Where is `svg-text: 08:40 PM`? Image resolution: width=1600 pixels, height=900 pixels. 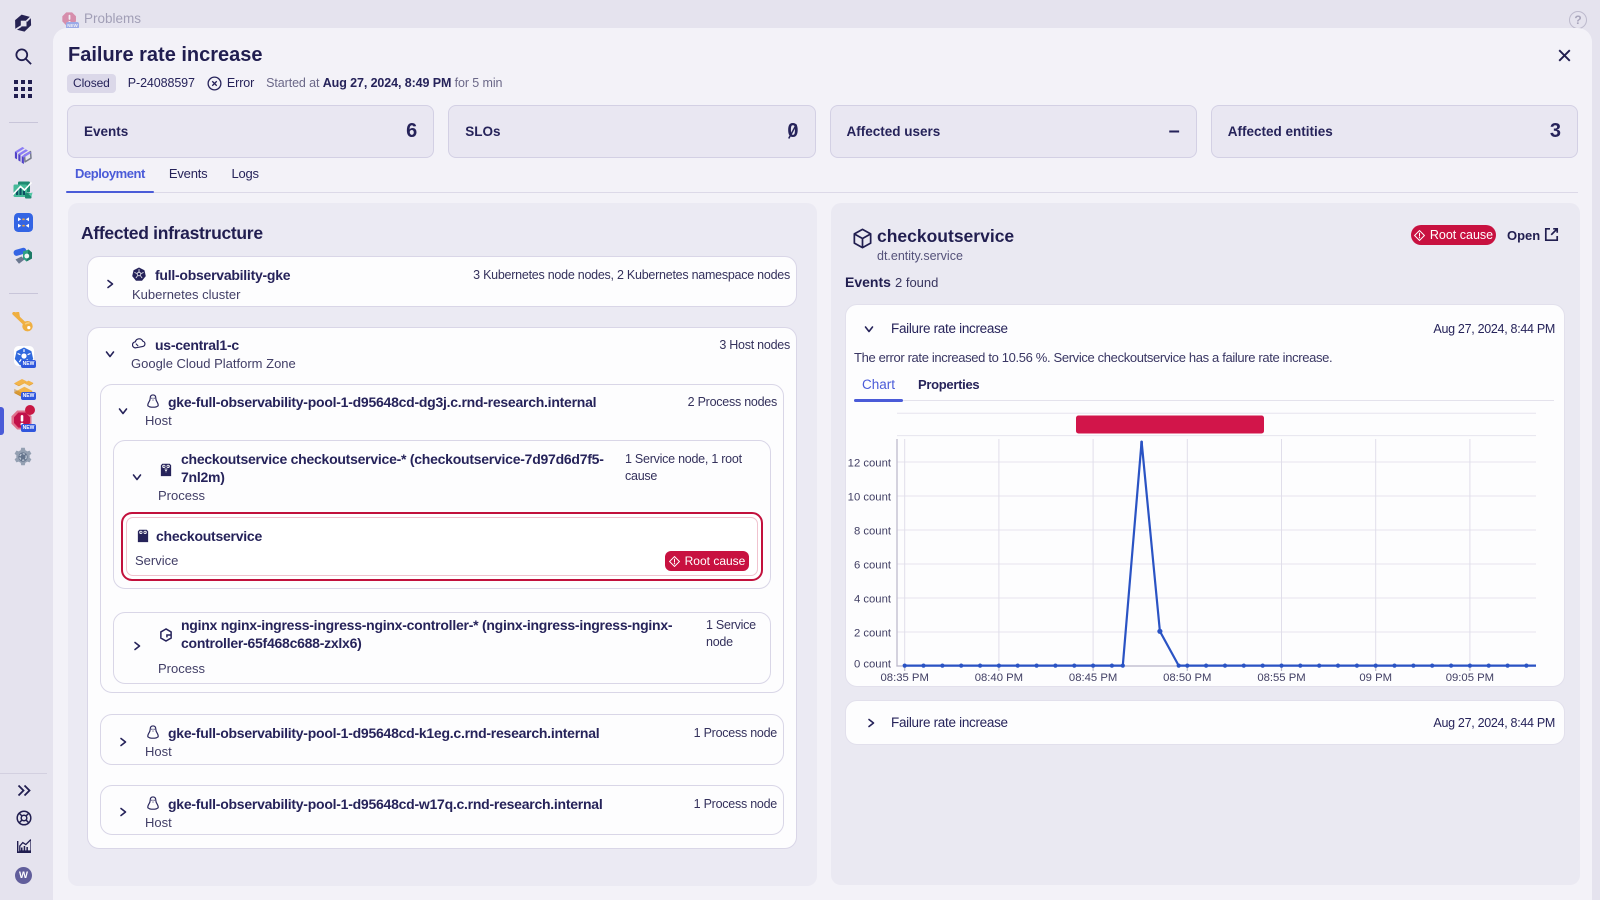 svg-text: 08:40 PM is located at coordinates (999, 678).